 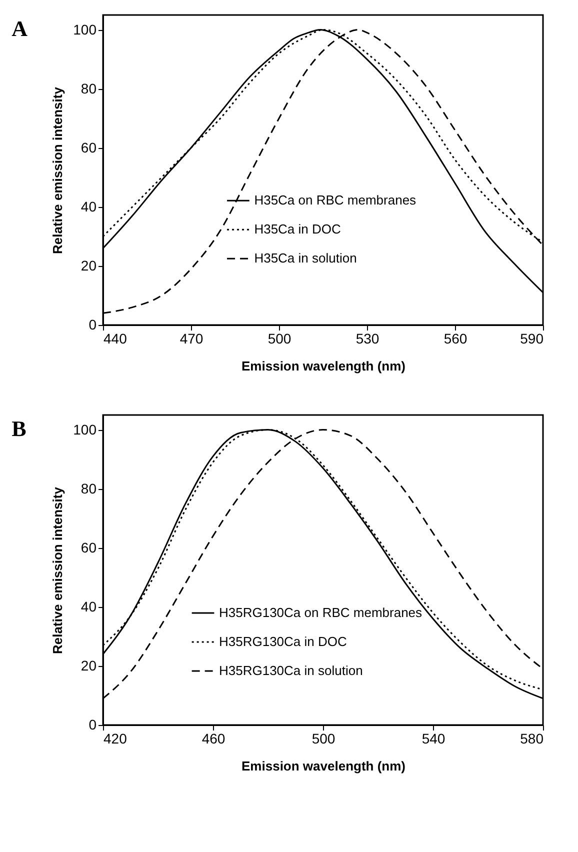 What do you see at coordinates (19, 428) in the screenshot?
I see `chart-title: B` at bounding box center [19, 428].